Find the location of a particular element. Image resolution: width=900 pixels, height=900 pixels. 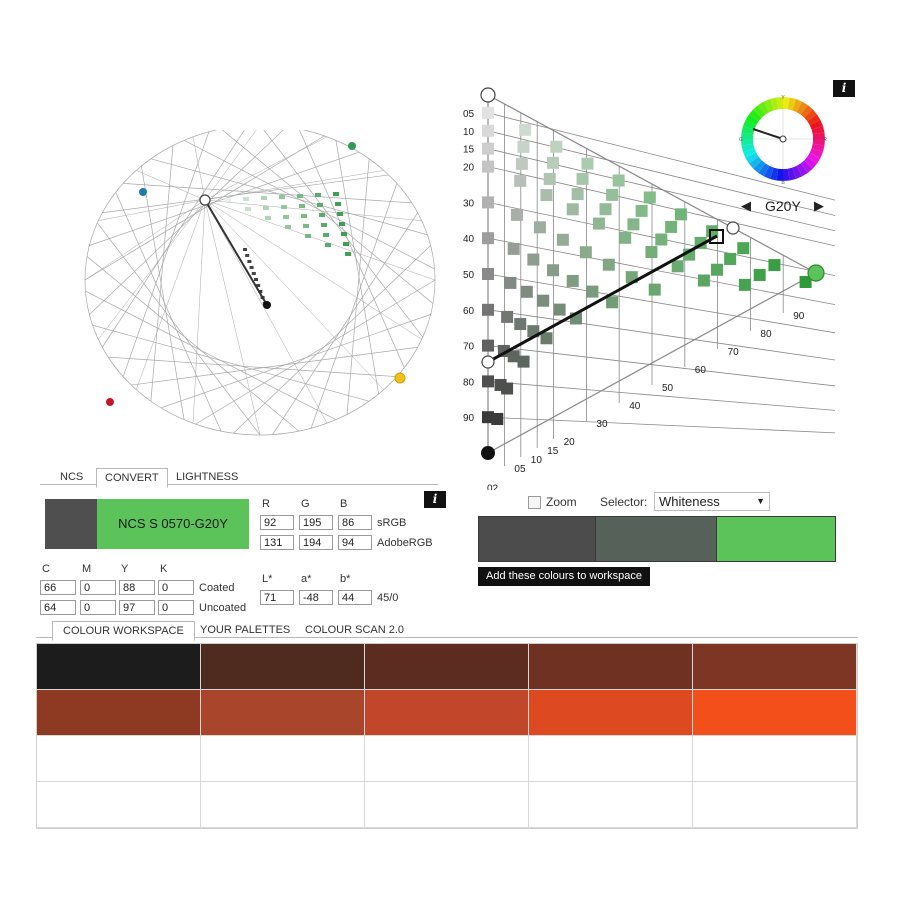

chromaticness-tick-label: 40 is located at coordinates (635, 406).